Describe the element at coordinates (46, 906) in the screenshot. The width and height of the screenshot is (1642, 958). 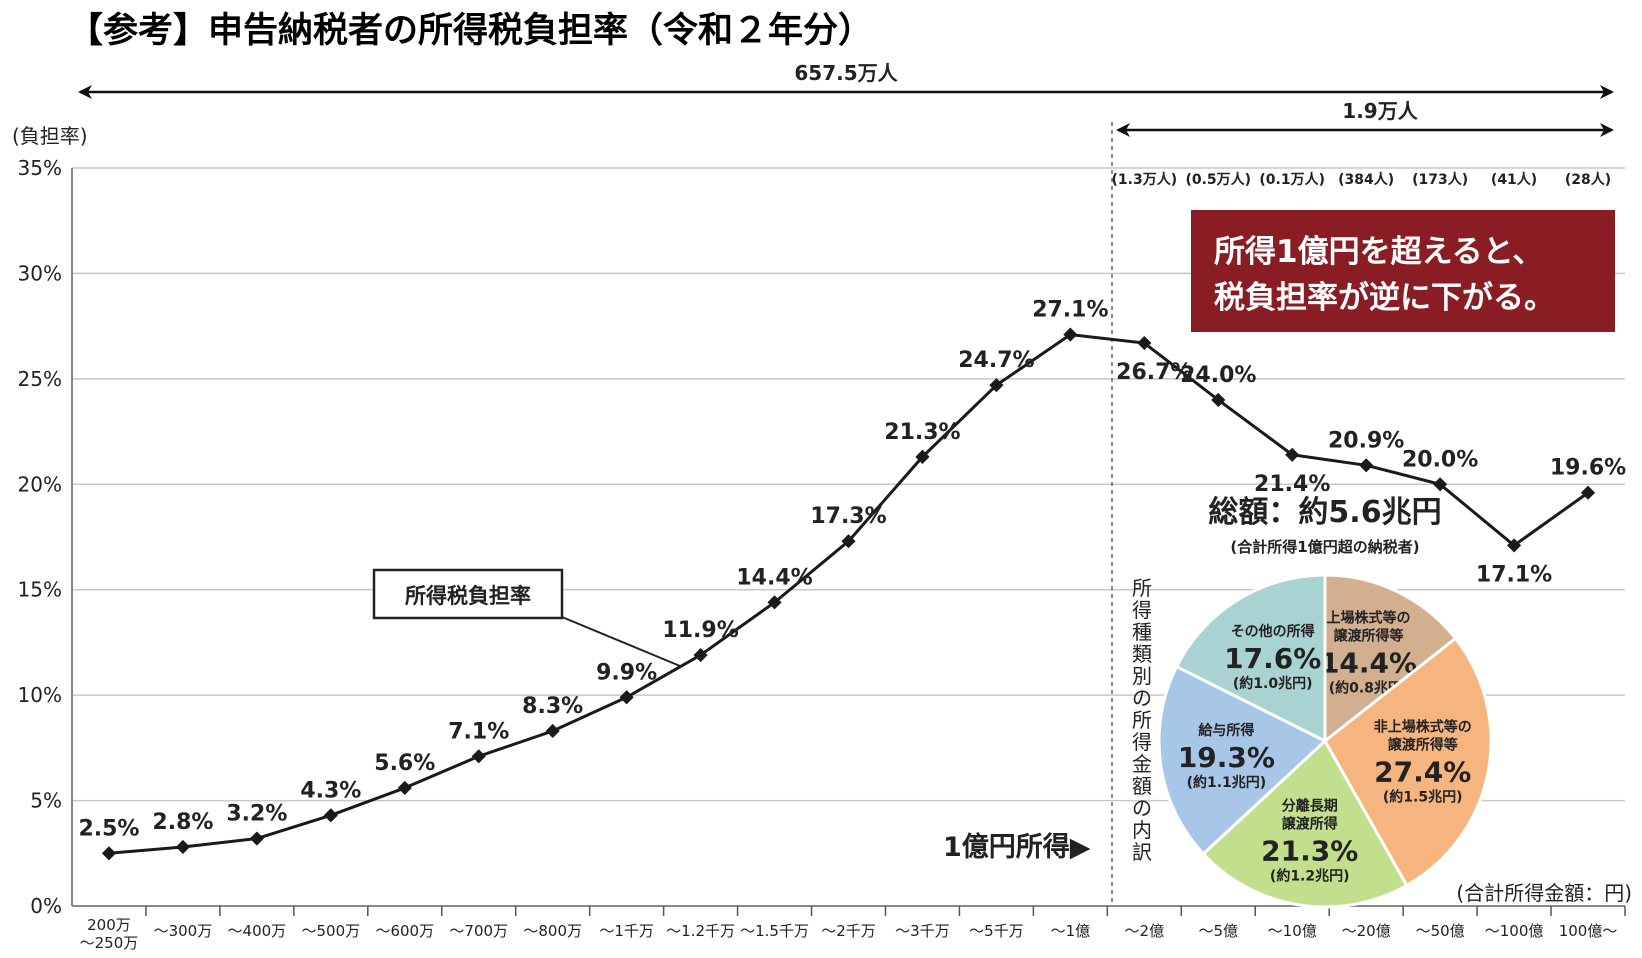
I see `y-tick-label: 0%` at that location.